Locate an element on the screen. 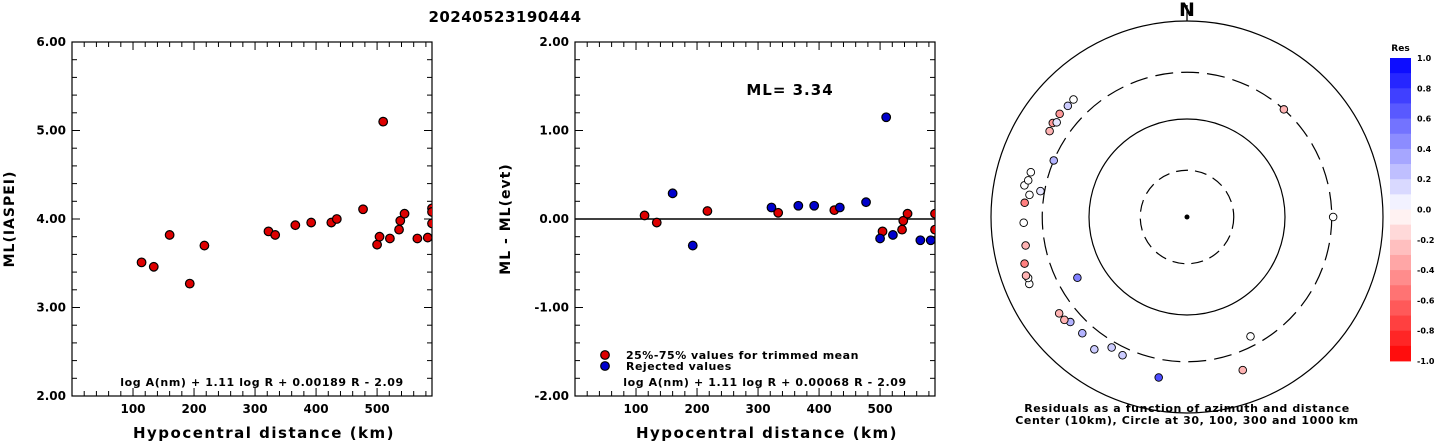 The height and width of the screenshot is (441, 1437). colorbar-tick-label: 0.2 is located at coordinates (1424, 179).